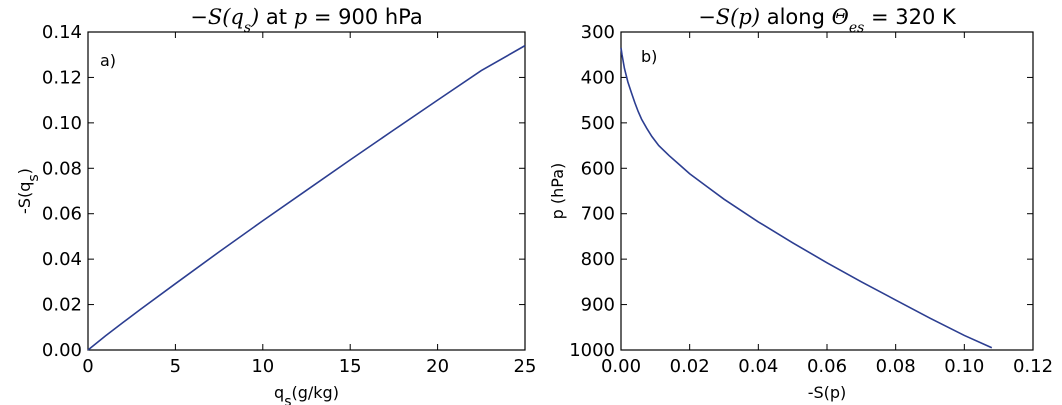 The image size is (1062, 405). I want to click on panel-b-xtick-label: 0.12, so click(1033, 366).